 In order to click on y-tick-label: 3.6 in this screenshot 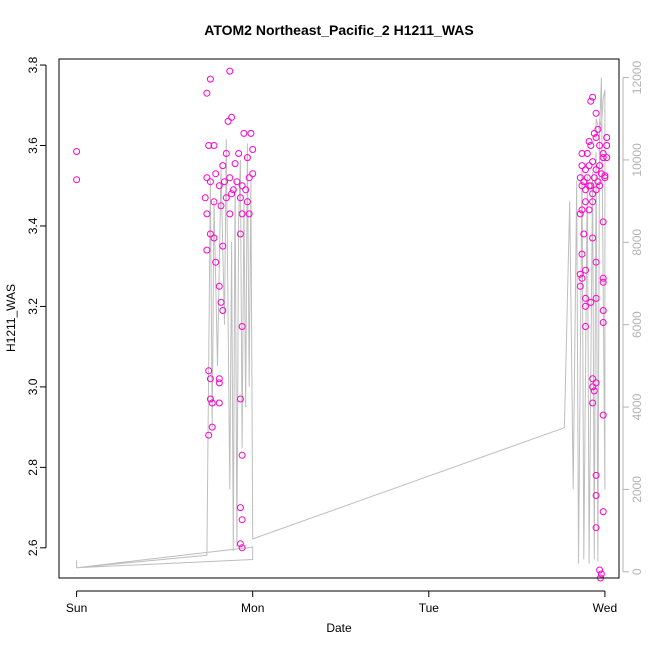, I will do `click(33, 145)`.